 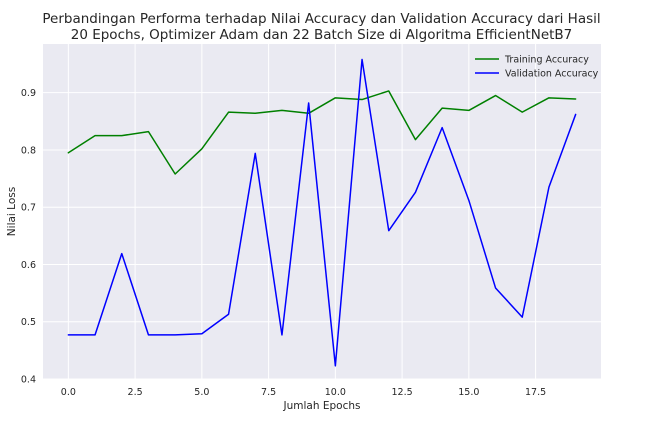 What do you see at coordinates (28, 208) in the screenshot?
I see `y-tick-label: 0.7` at bounding box center [28, 208].